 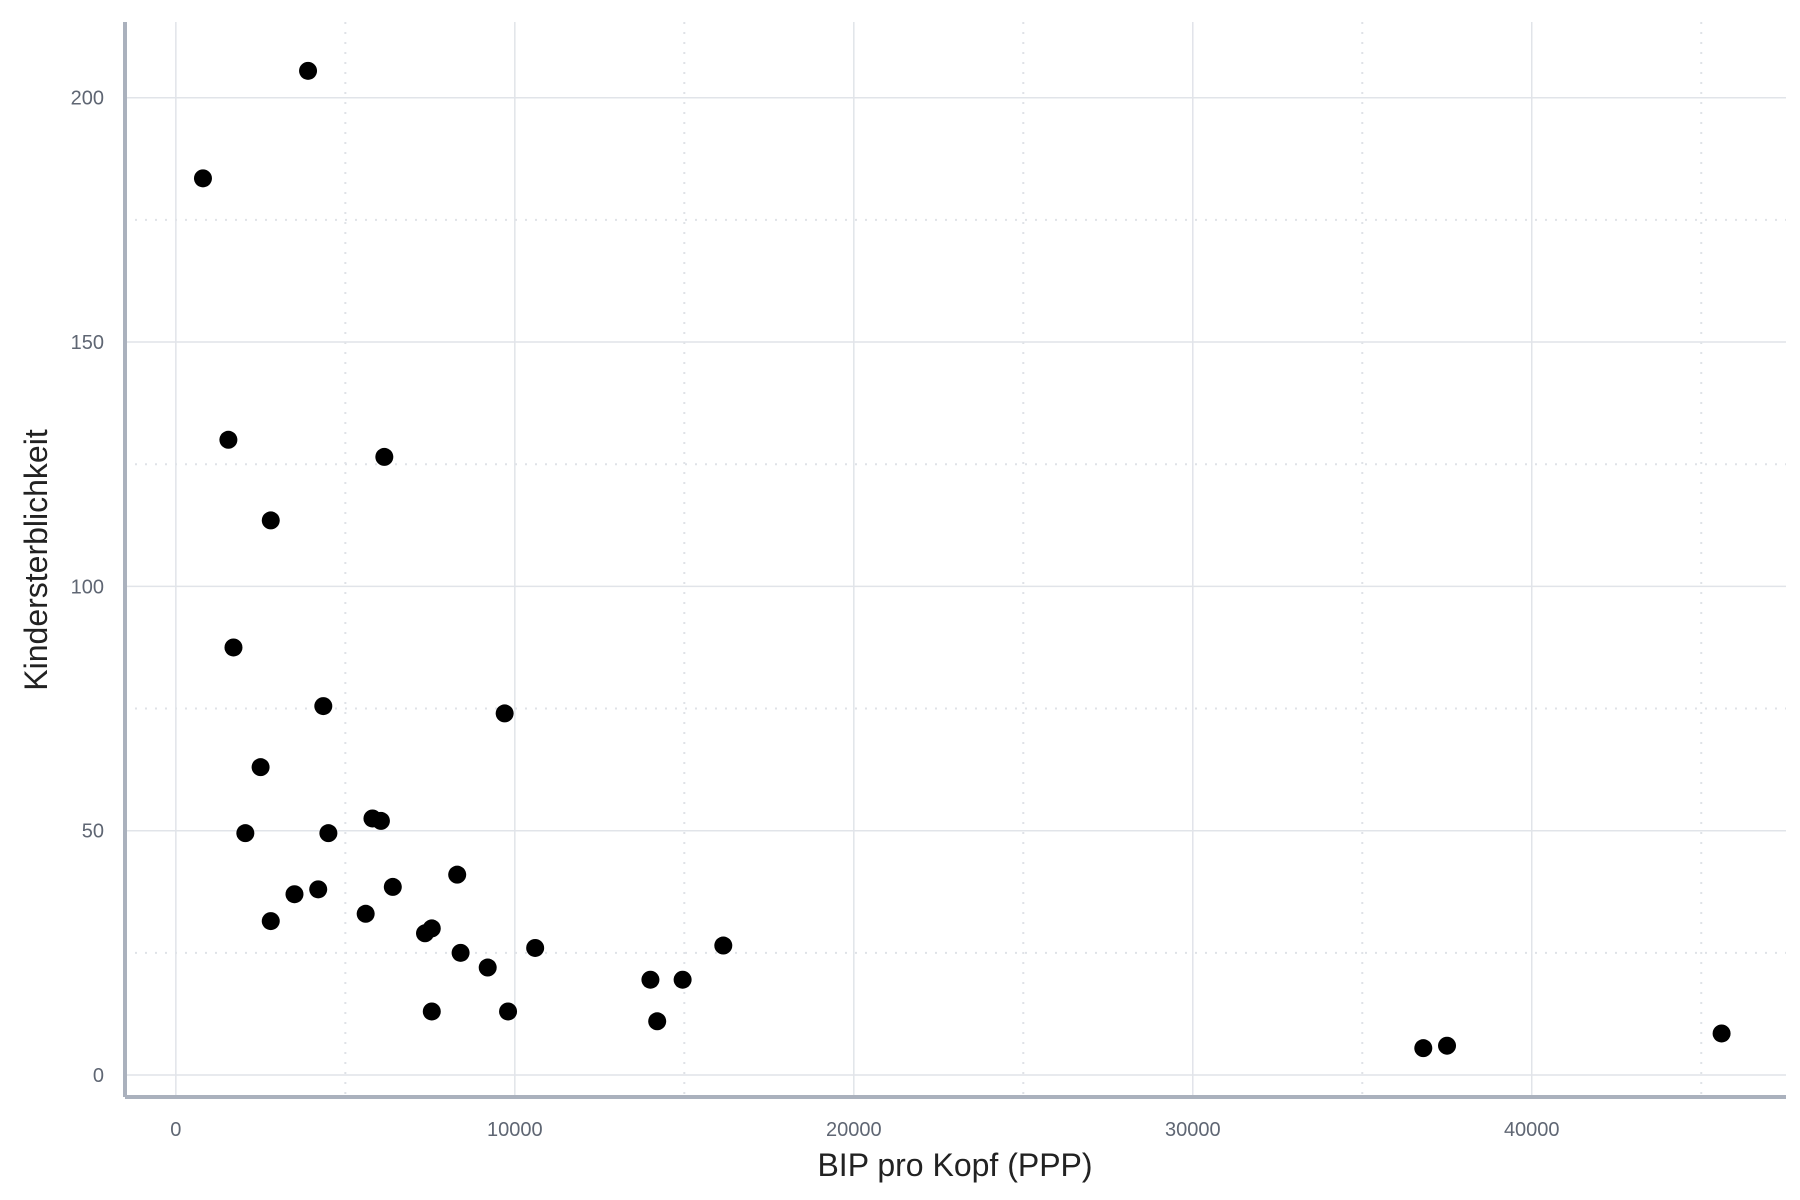 What do you see at coordinates (36, 560) in the screenshot?
I see `y-axis-title: Kindersterblichkeit` at bounding box center [36, 560].